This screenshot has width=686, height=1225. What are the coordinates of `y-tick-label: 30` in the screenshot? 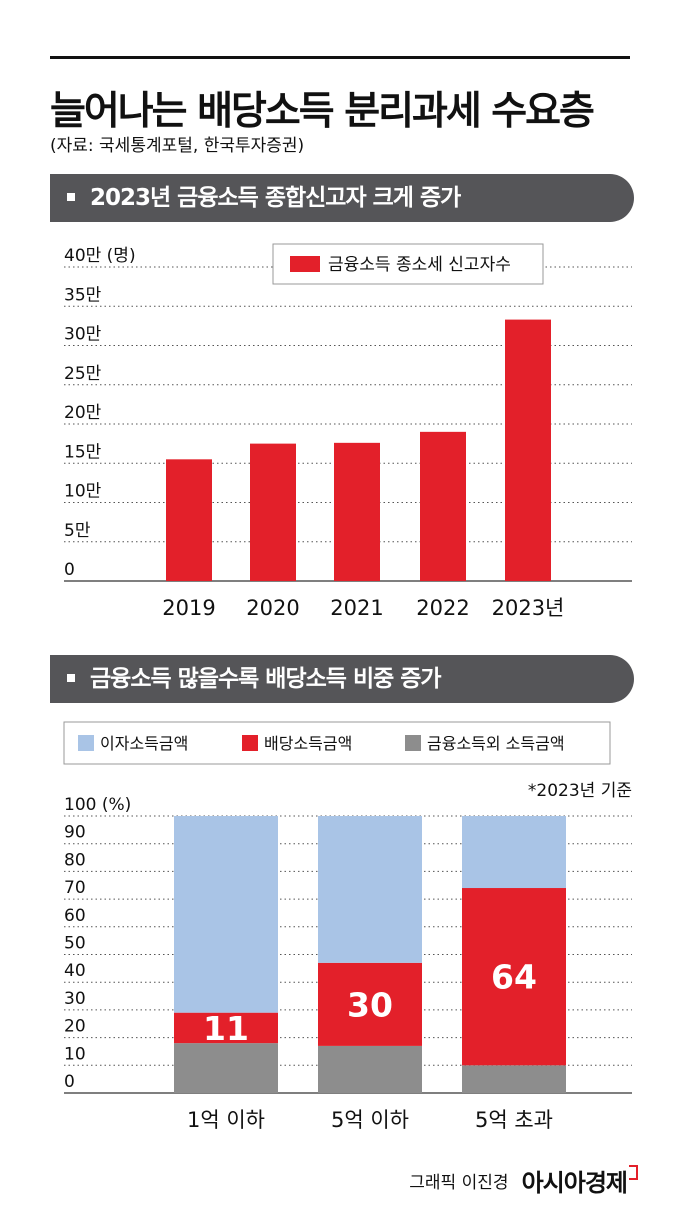 It's located at (75, 999).